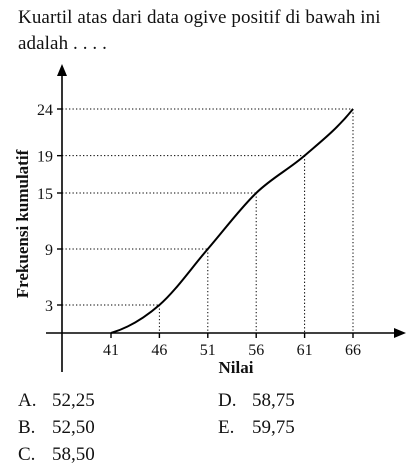 The width and height of the screenshot is (417, 475). Describe the element at coordinates (208, 350) in the screenshot. I see `x-tick-label: 51` at that location.